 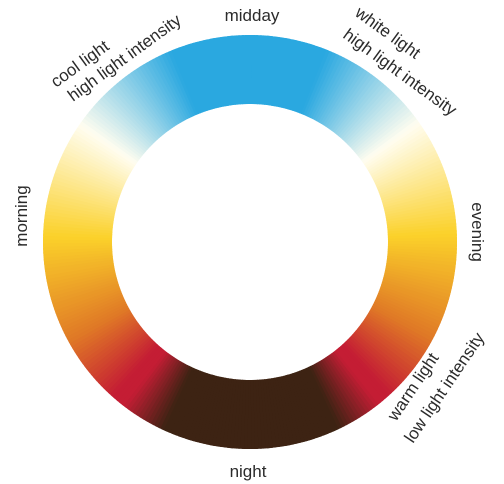 I want to click on label-evening: evening, so click(x=477, y=232).